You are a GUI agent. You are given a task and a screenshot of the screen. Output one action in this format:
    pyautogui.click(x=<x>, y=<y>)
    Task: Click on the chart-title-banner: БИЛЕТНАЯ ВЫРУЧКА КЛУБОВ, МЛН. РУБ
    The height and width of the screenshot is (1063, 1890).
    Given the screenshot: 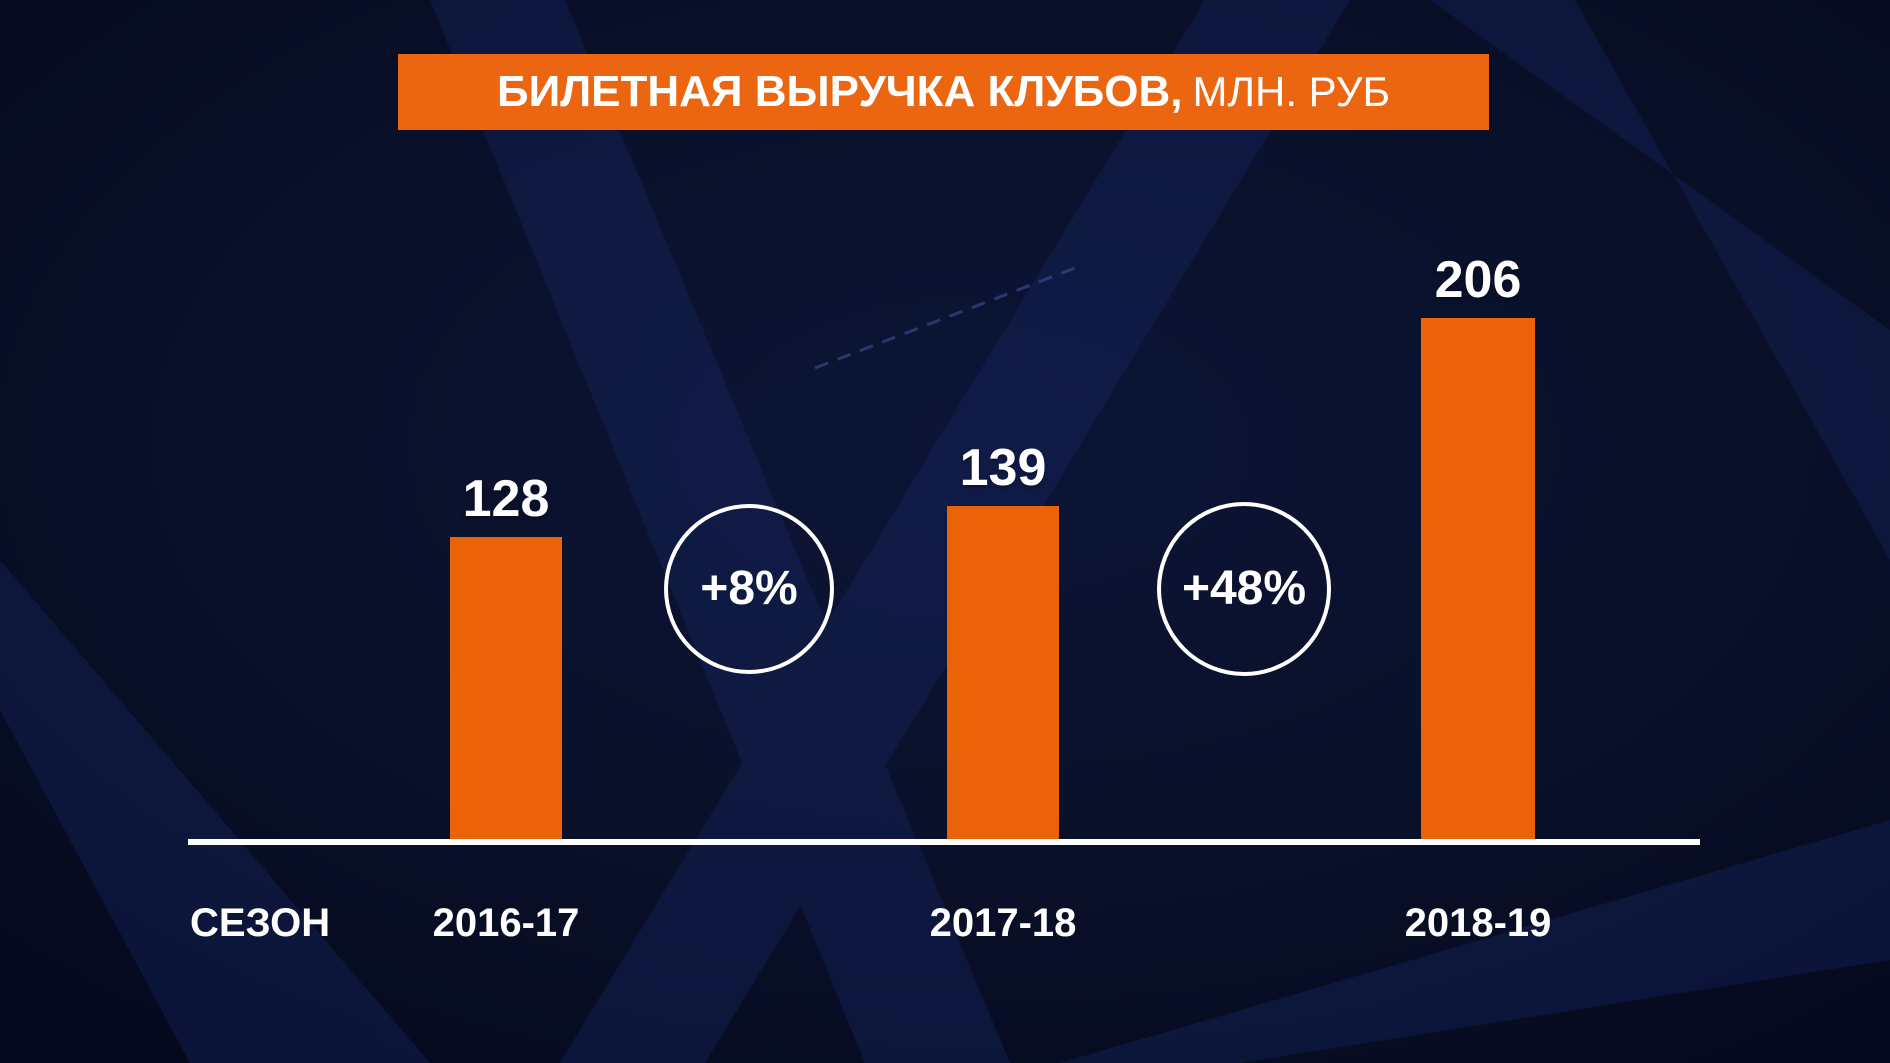 What is the action you would take?
    pyautogui.click(x=943, y=92)
    